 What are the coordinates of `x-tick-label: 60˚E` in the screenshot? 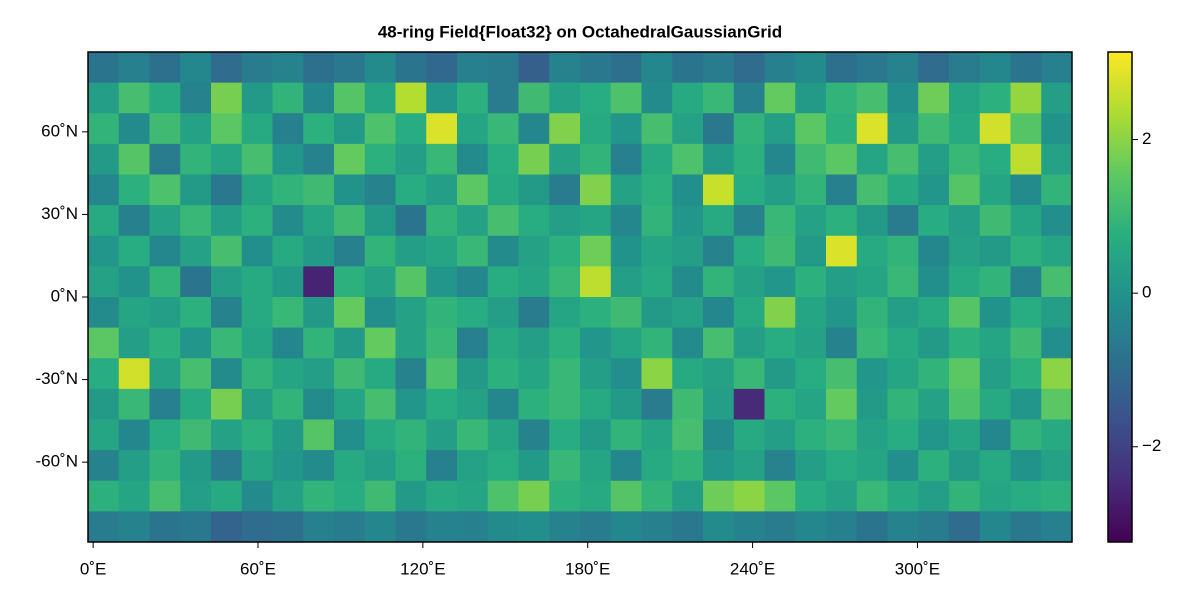 It's located at (258, 568).